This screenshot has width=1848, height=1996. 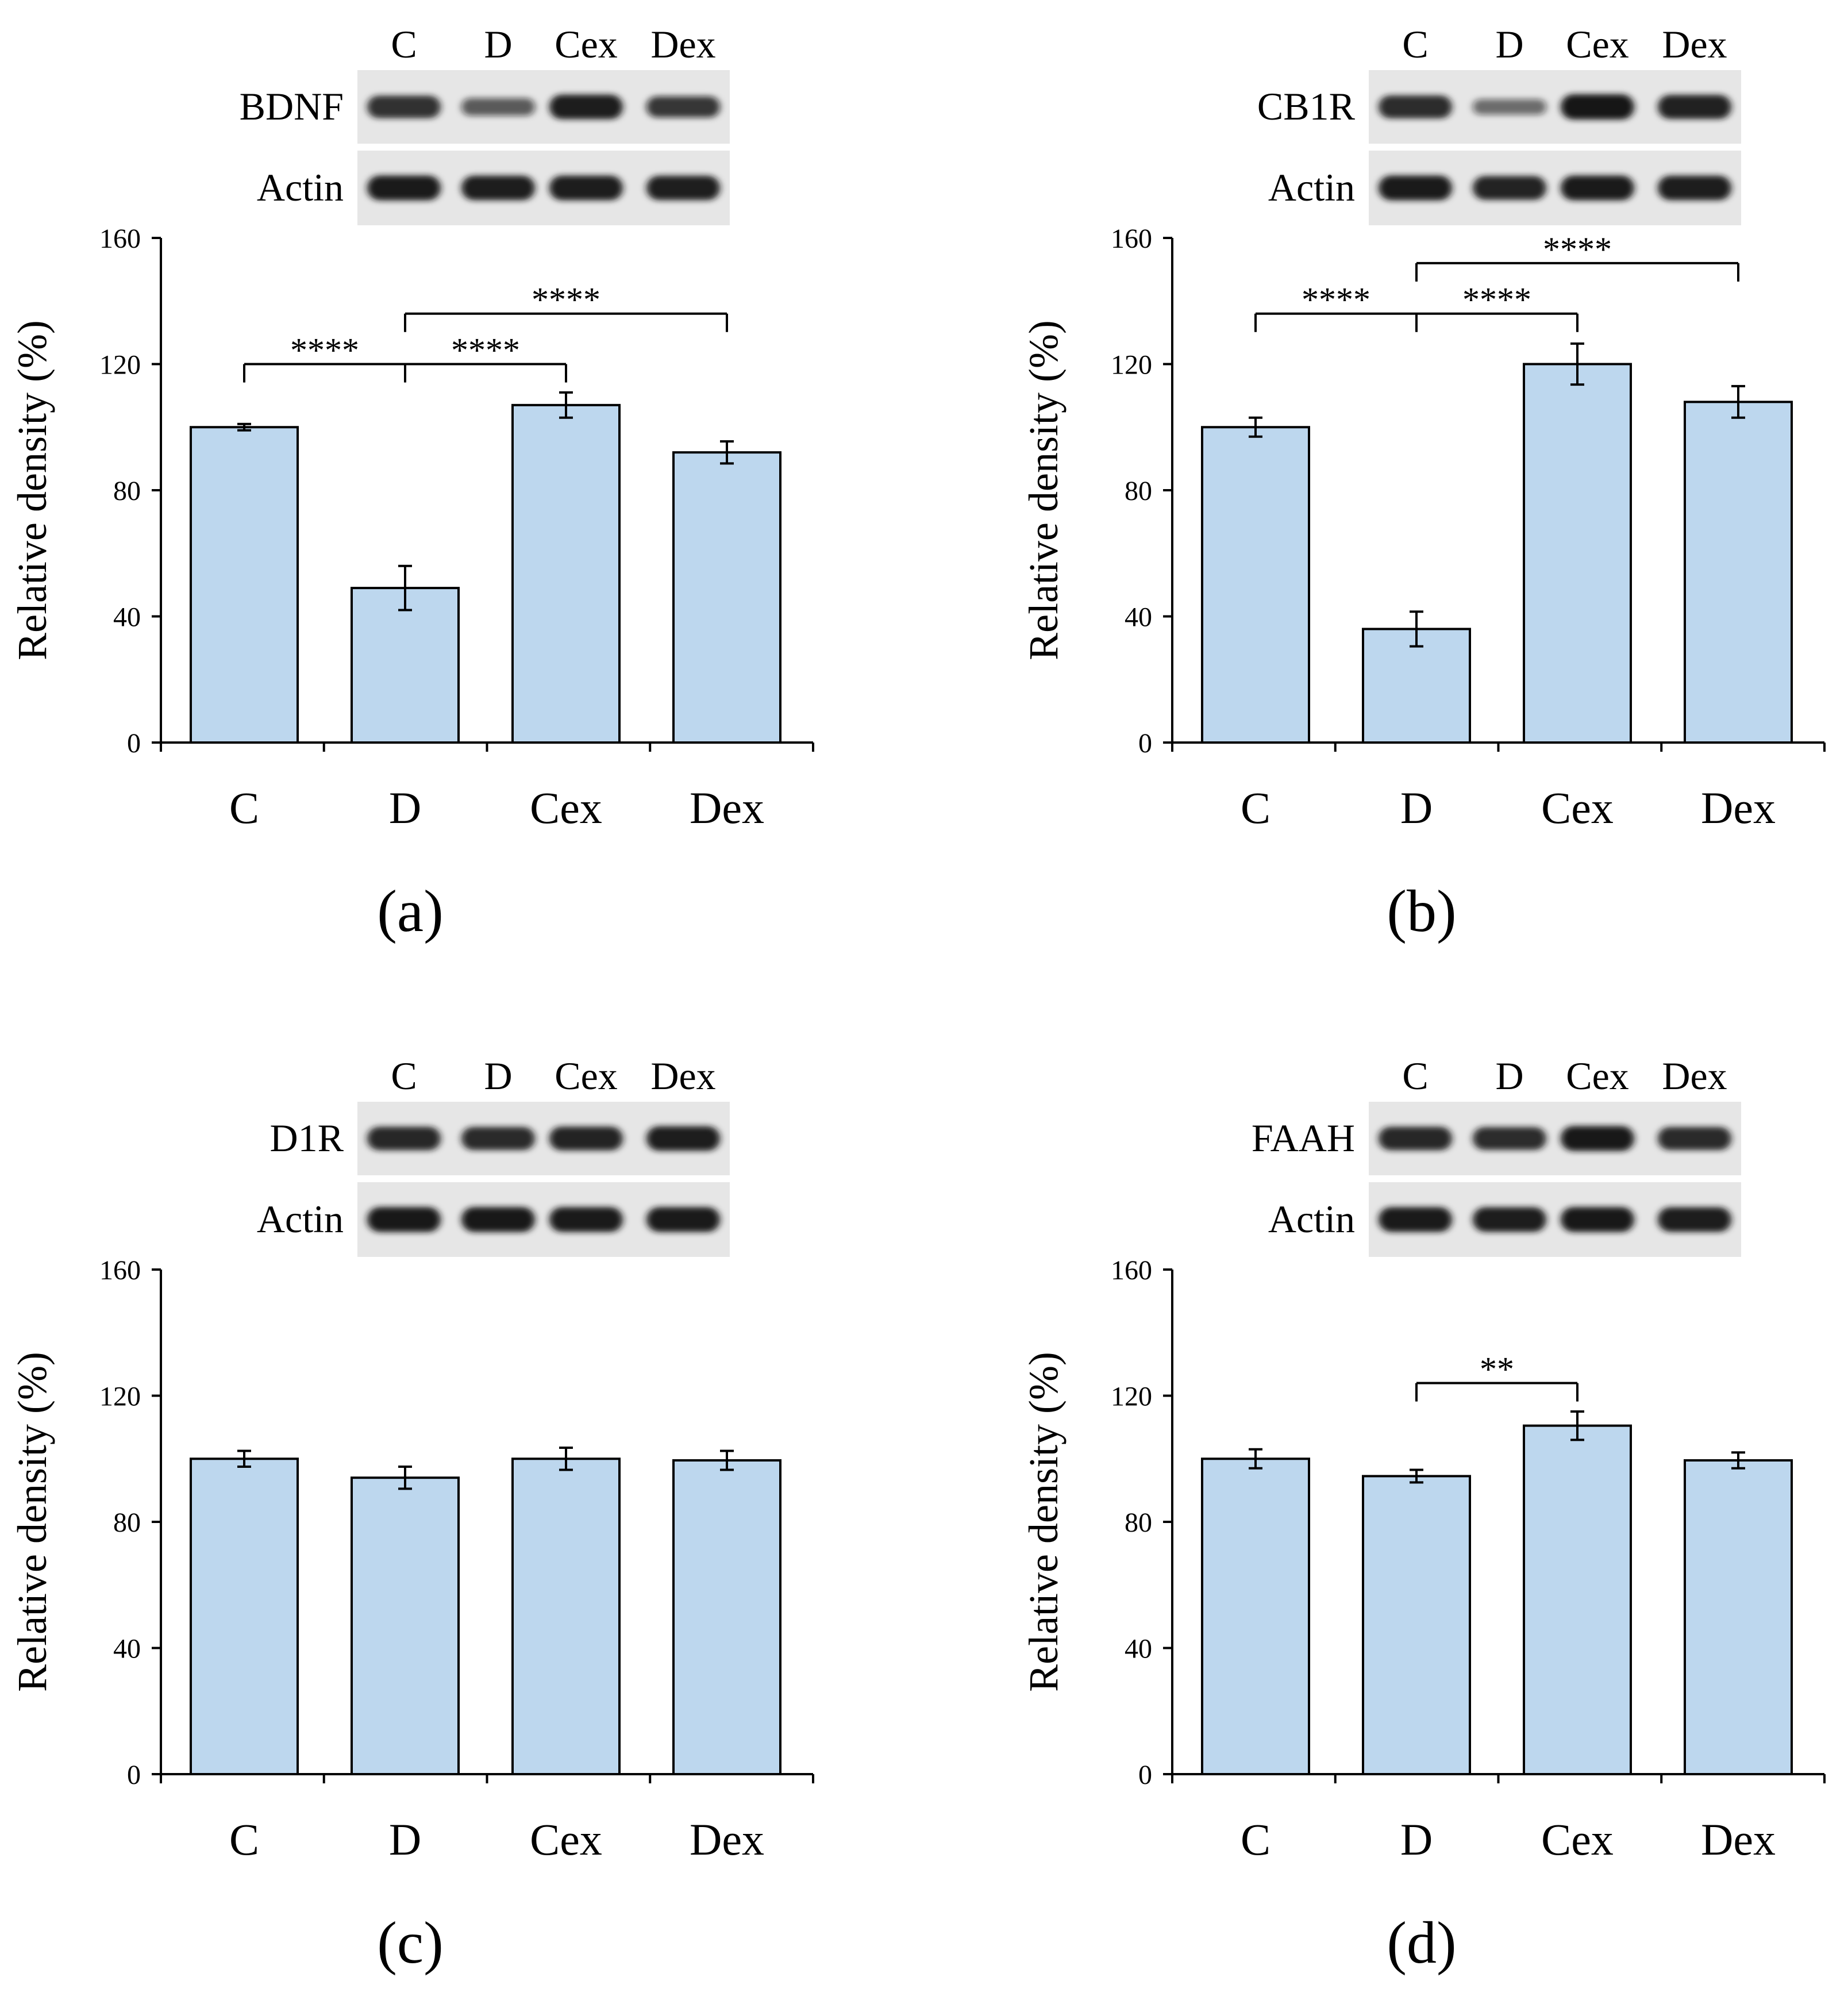 What do you see at coordinates (1421, 1943) in the screenshot?
I see `panel-label: (d)` at bounding box center [1421, 1943].